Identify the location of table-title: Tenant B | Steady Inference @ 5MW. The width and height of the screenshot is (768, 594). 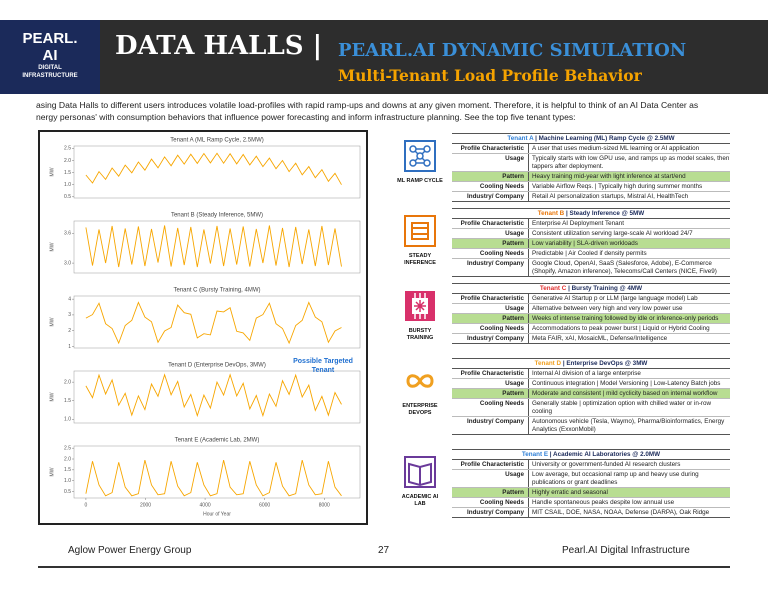
(591, 214).